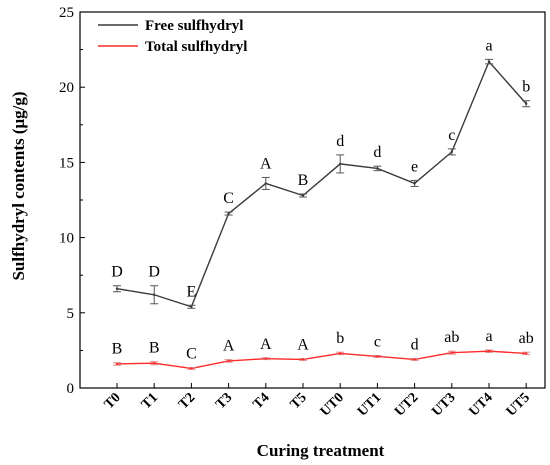  Describe the element at coordinates (192, 291) in the screenshot. I see `significance-label: E` at that location.